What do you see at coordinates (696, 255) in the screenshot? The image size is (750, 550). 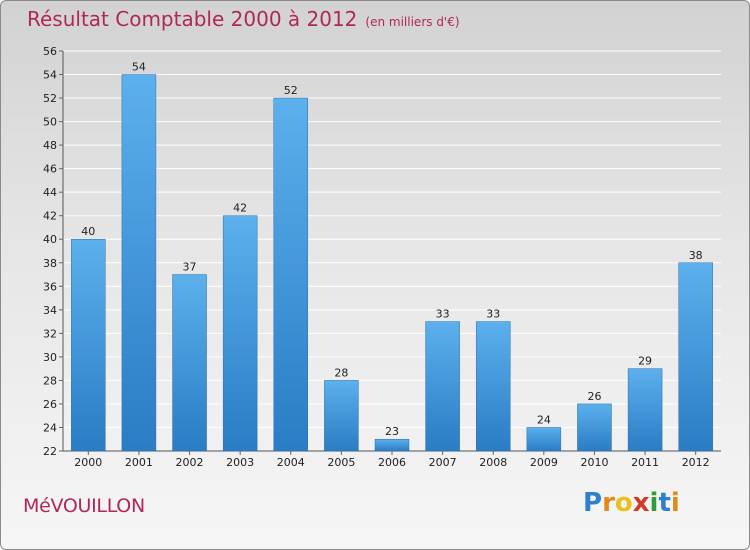 I see `bar-value-label: 38` at bounding box center [696, 255].